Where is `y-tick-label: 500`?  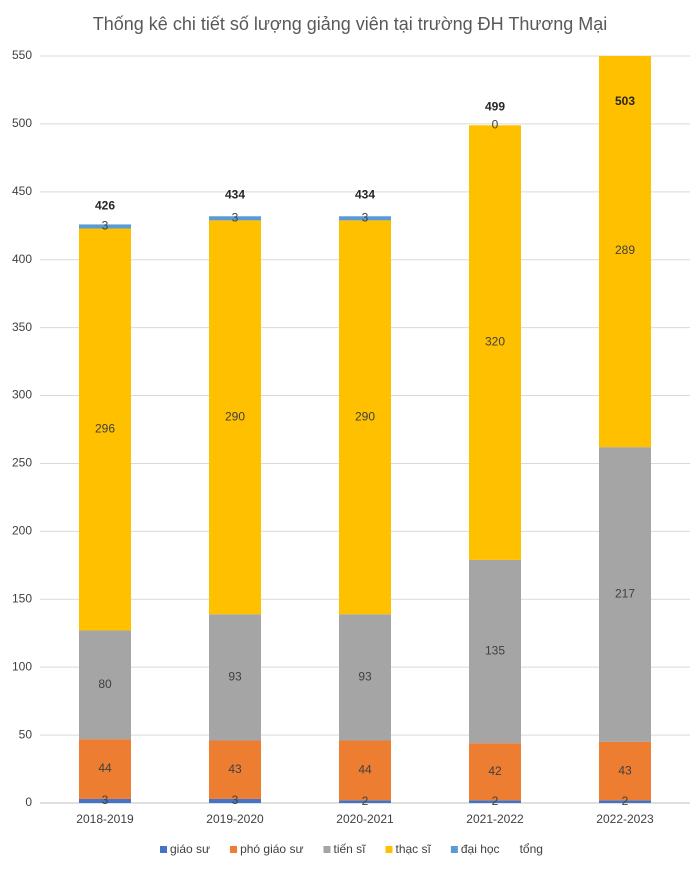
y-tick-label: 500 is located at coordinates (22, 123).